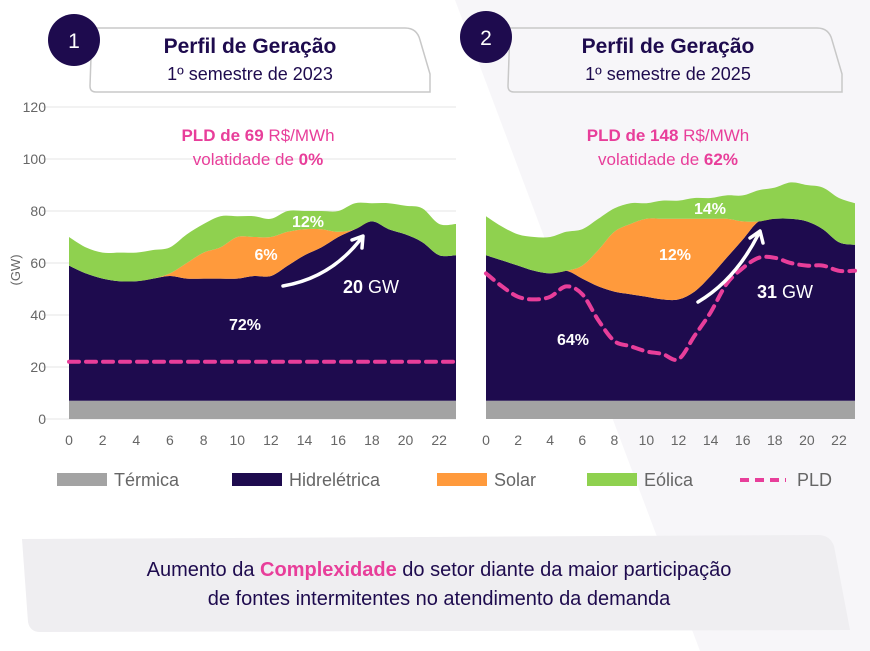  What do you see at coordinates (371, 287) in the screenshot?
I see `ramp-label: 20 GW` at bounding box center [371, 287].